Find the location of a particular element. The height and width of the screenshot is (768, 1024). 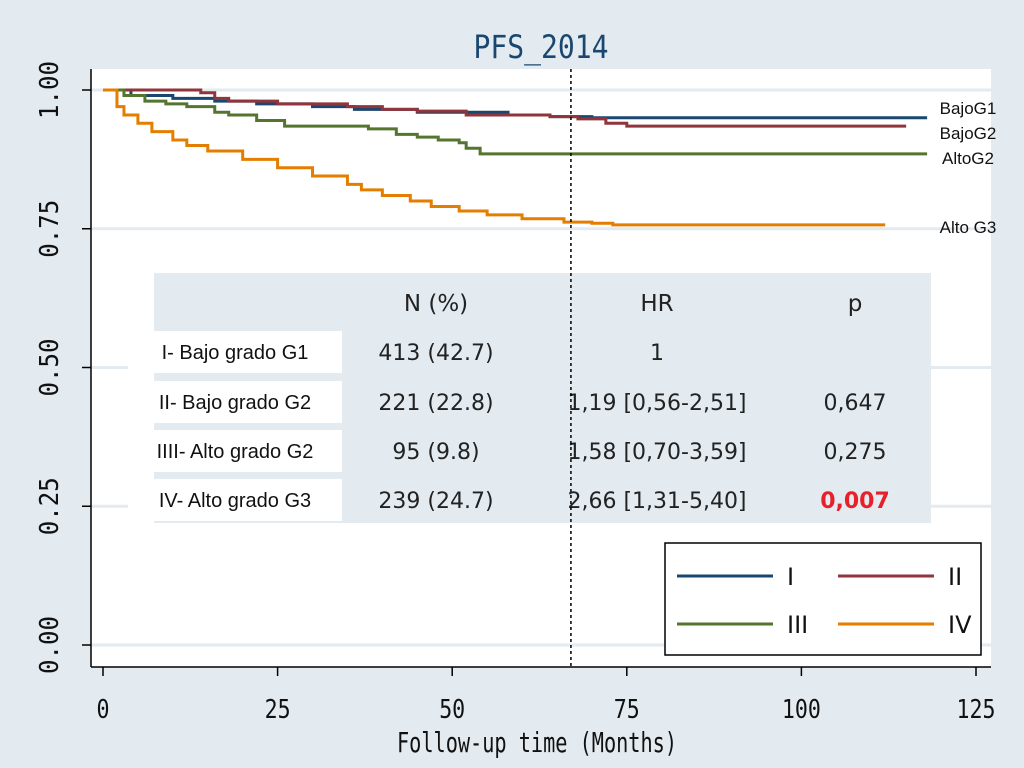

cell-hr: 2,66 [1,31-5,40] is located at coordinates (656, 501).